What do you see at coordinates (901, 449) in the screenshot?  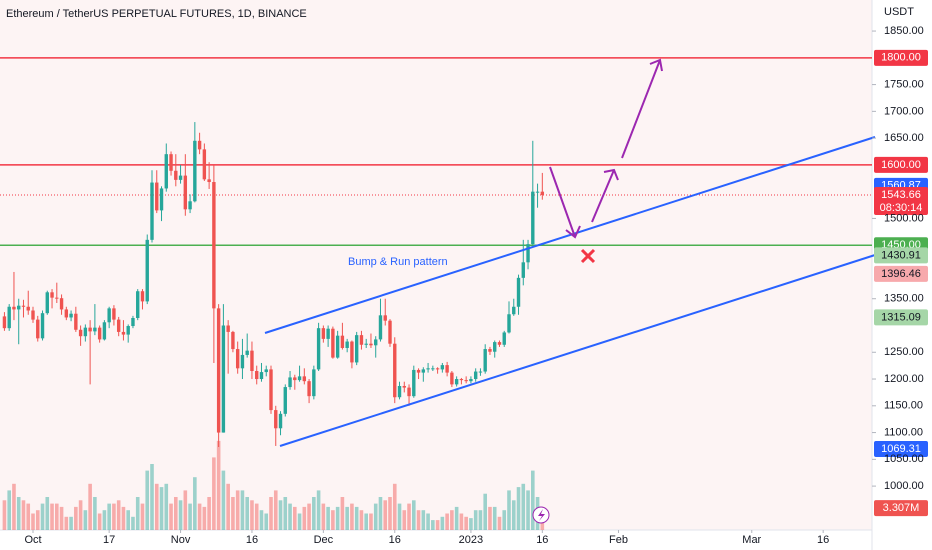 I see `price-tag-label: 1069.31` at bounding box center [901, 449].